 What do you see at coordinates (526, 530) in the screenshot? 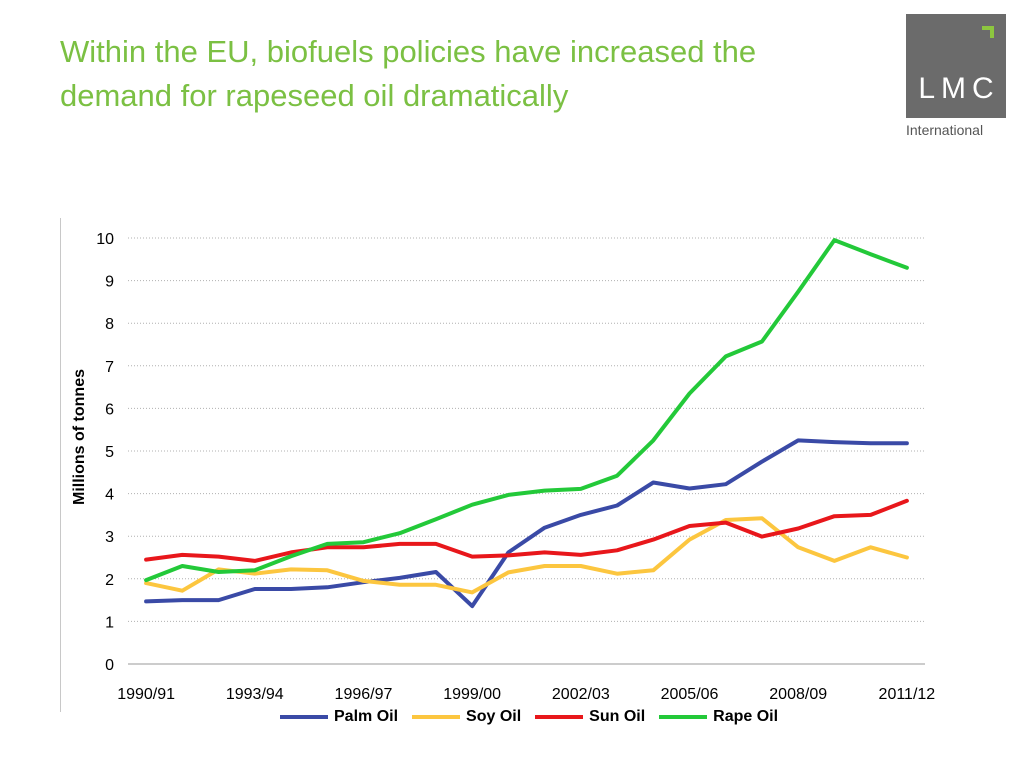
I see `series-line-sun-oil` at bounding box center [526, 530].